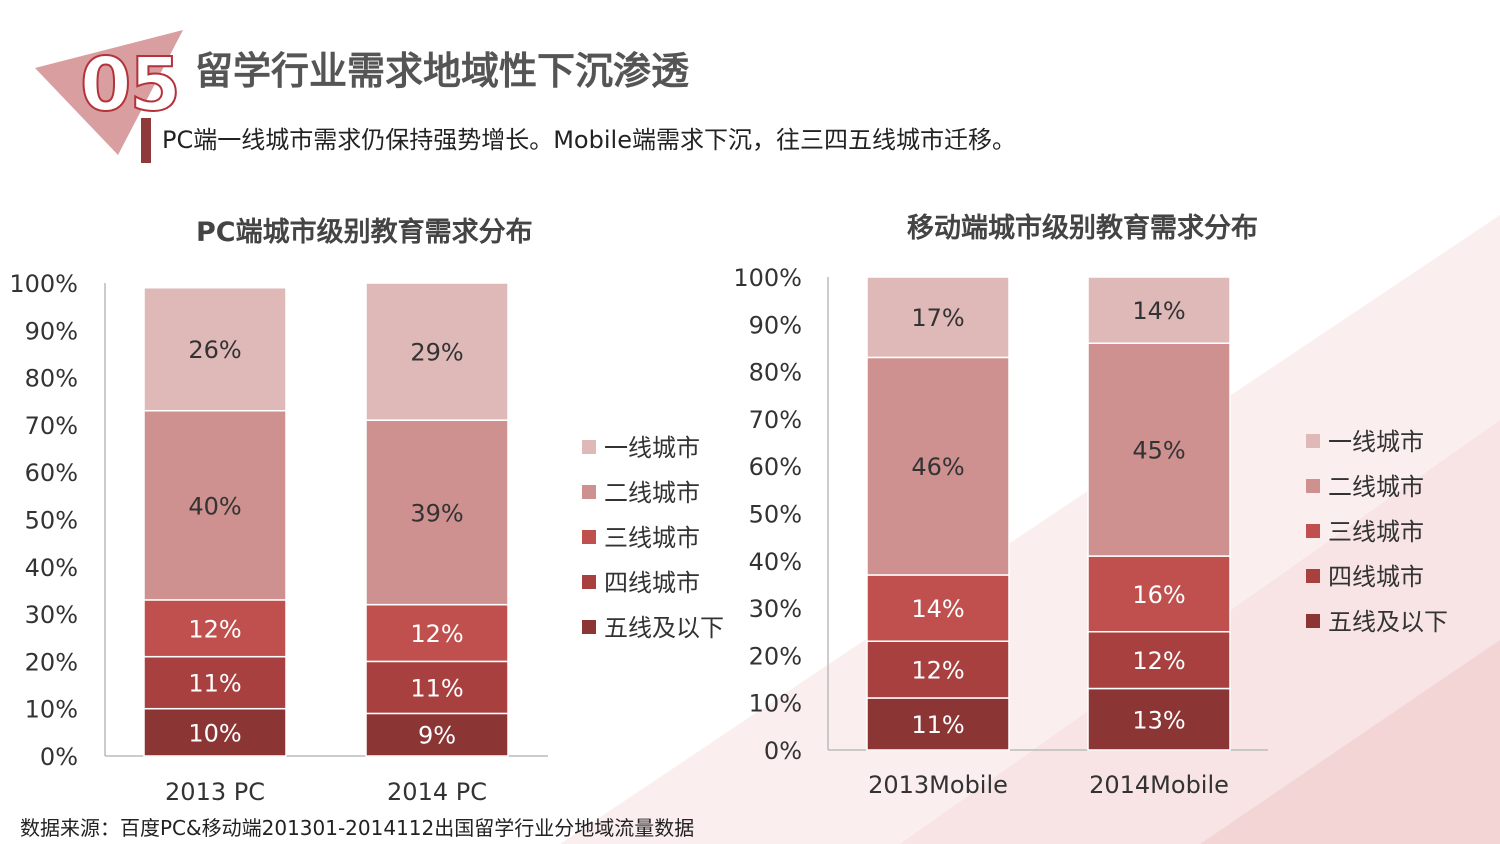 The width and height of the screenshot is (1500, 844). Describe the element at coordinates (938, 785) in the screenshot. I see `x-category-label: 2013Mobile` at that location.